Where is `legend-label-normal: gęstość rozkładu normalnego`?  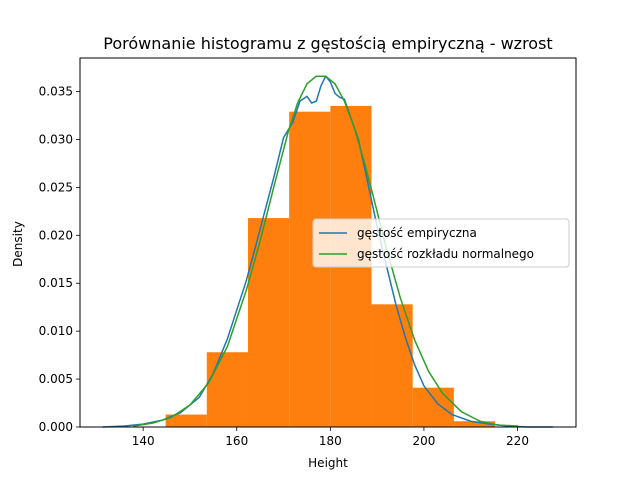
legend-label-normal: gęstość rozkładu normalnego is located at coordinates (445, 254).